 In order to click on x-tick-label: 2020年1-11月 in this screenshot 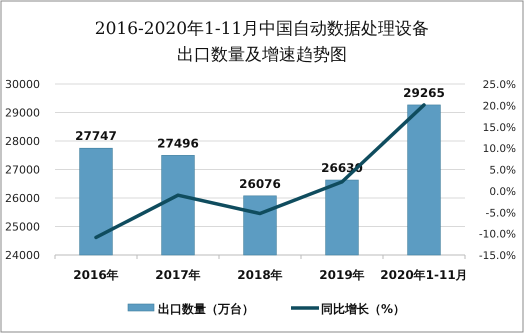, I will do `click(424, 275)`.